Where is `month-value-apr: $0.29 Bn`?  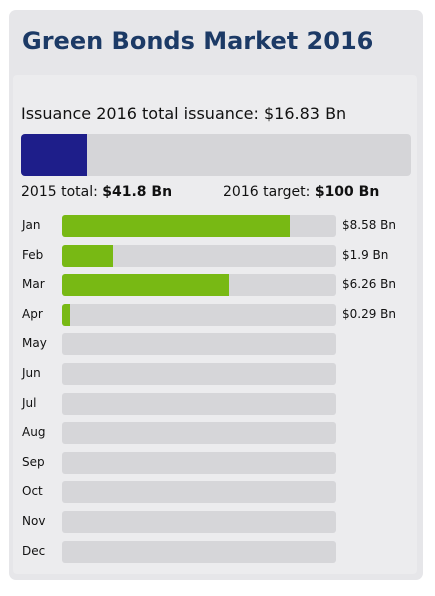 month-value-apr: $0.29 Bn is located at coordinates (369, 313).